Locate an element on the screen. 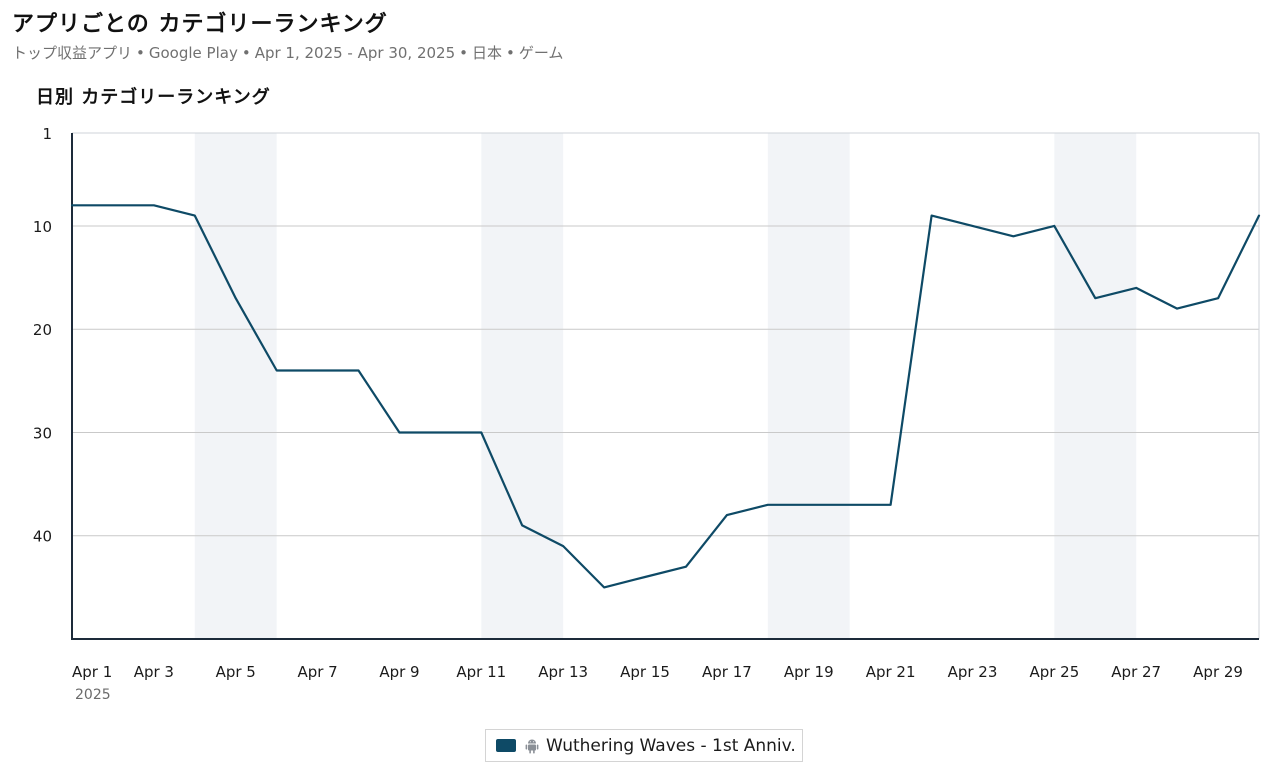  y-tick-label: 1 is located at coordinates (47, 134).